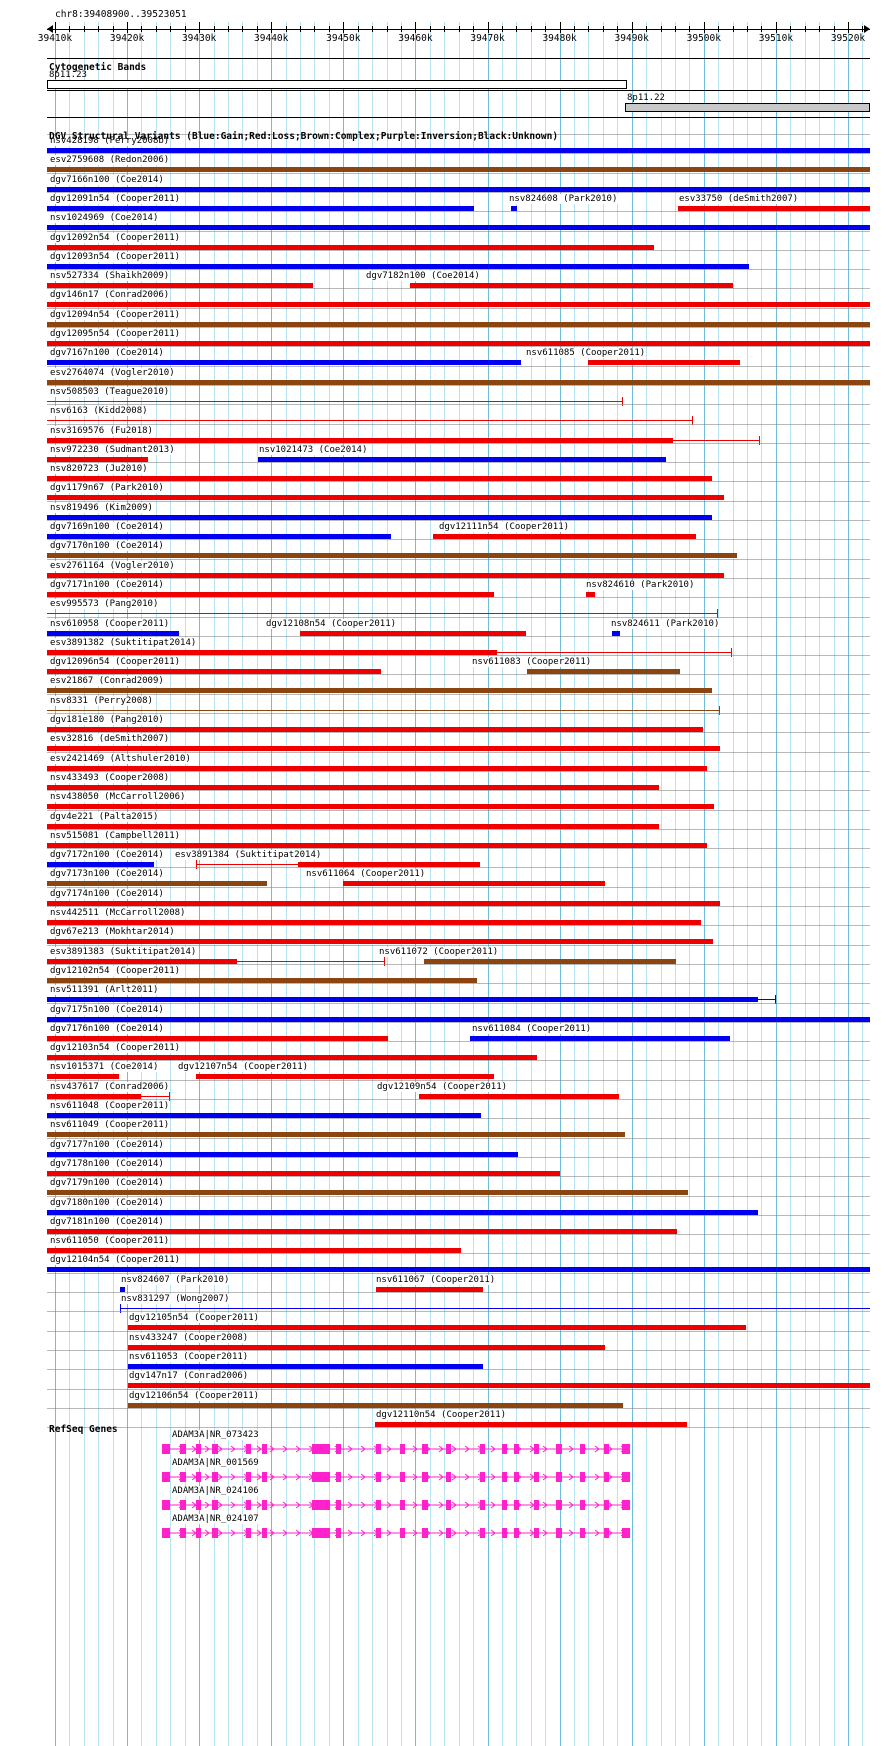 The width and height of the screenshot is (890, 1746). What do you see at coordinates (445, 1168) in the screenshot?
I see `variant-row: dgv7178n100 (Coe2014)` at bounding box center [445, 1168].